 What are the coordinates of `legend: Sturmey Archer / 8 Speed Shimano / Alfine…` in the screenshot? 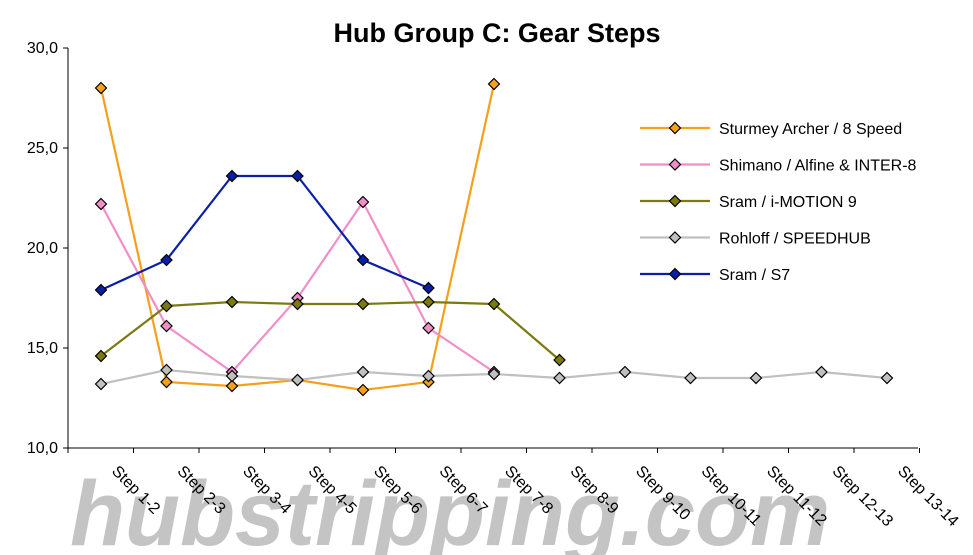 It's located at (778, 202).